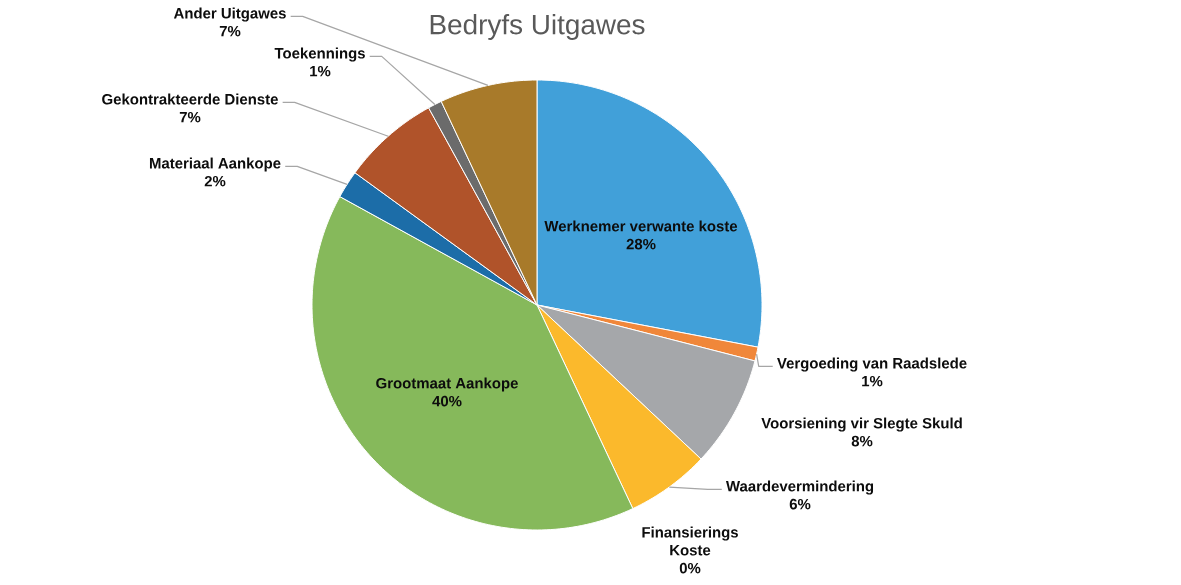 The width and height of the screenshot is (1181, 585). What do you see at coordinates (229, 14) in the screenshot?
I see `slice-label: Ander Uitgawes` at bounding box center [229, 14].